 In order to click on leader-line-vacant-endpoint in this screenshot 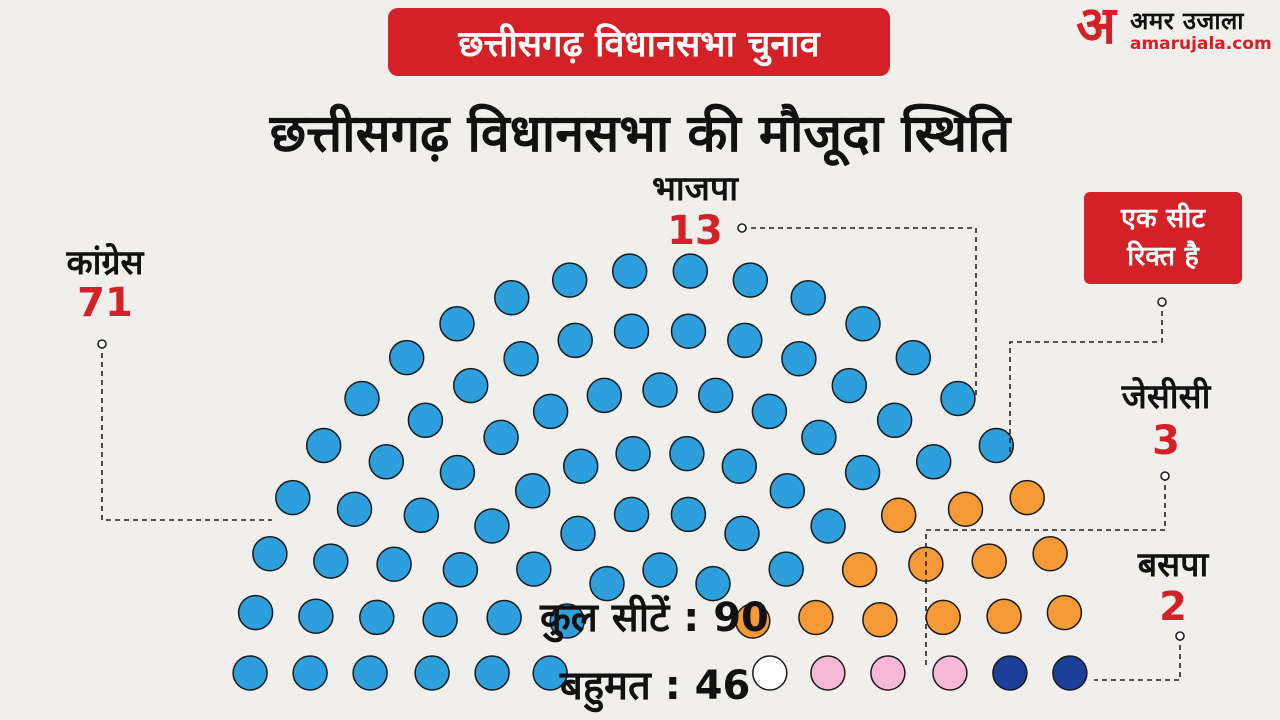, I will do `click(1162, 302)`.